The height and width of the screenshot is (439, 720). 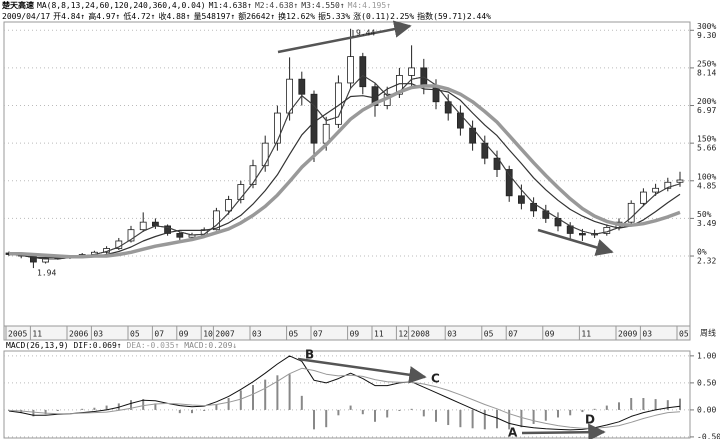 I want to click on header-text: M2:4.638↑, so click(x=276, y=5).